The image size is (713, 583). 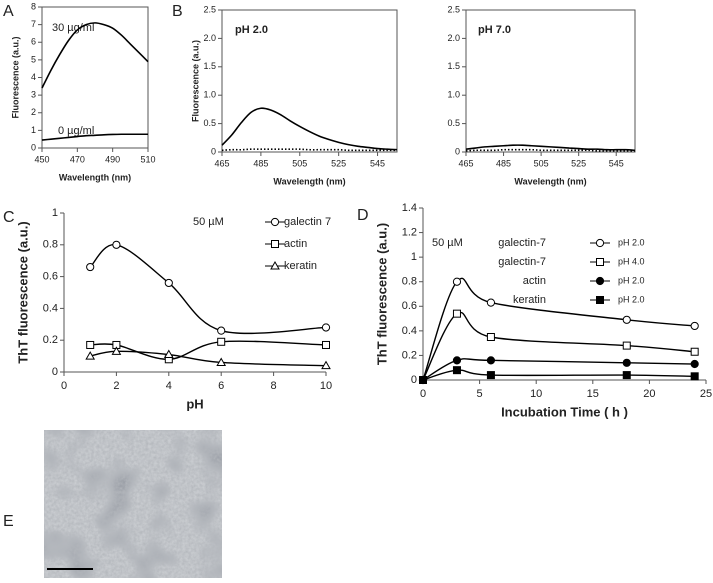 What do you see at coordinates (177, 11) in the screenshot?
I see `panel-letter: B` at bounding box center [177, 11].